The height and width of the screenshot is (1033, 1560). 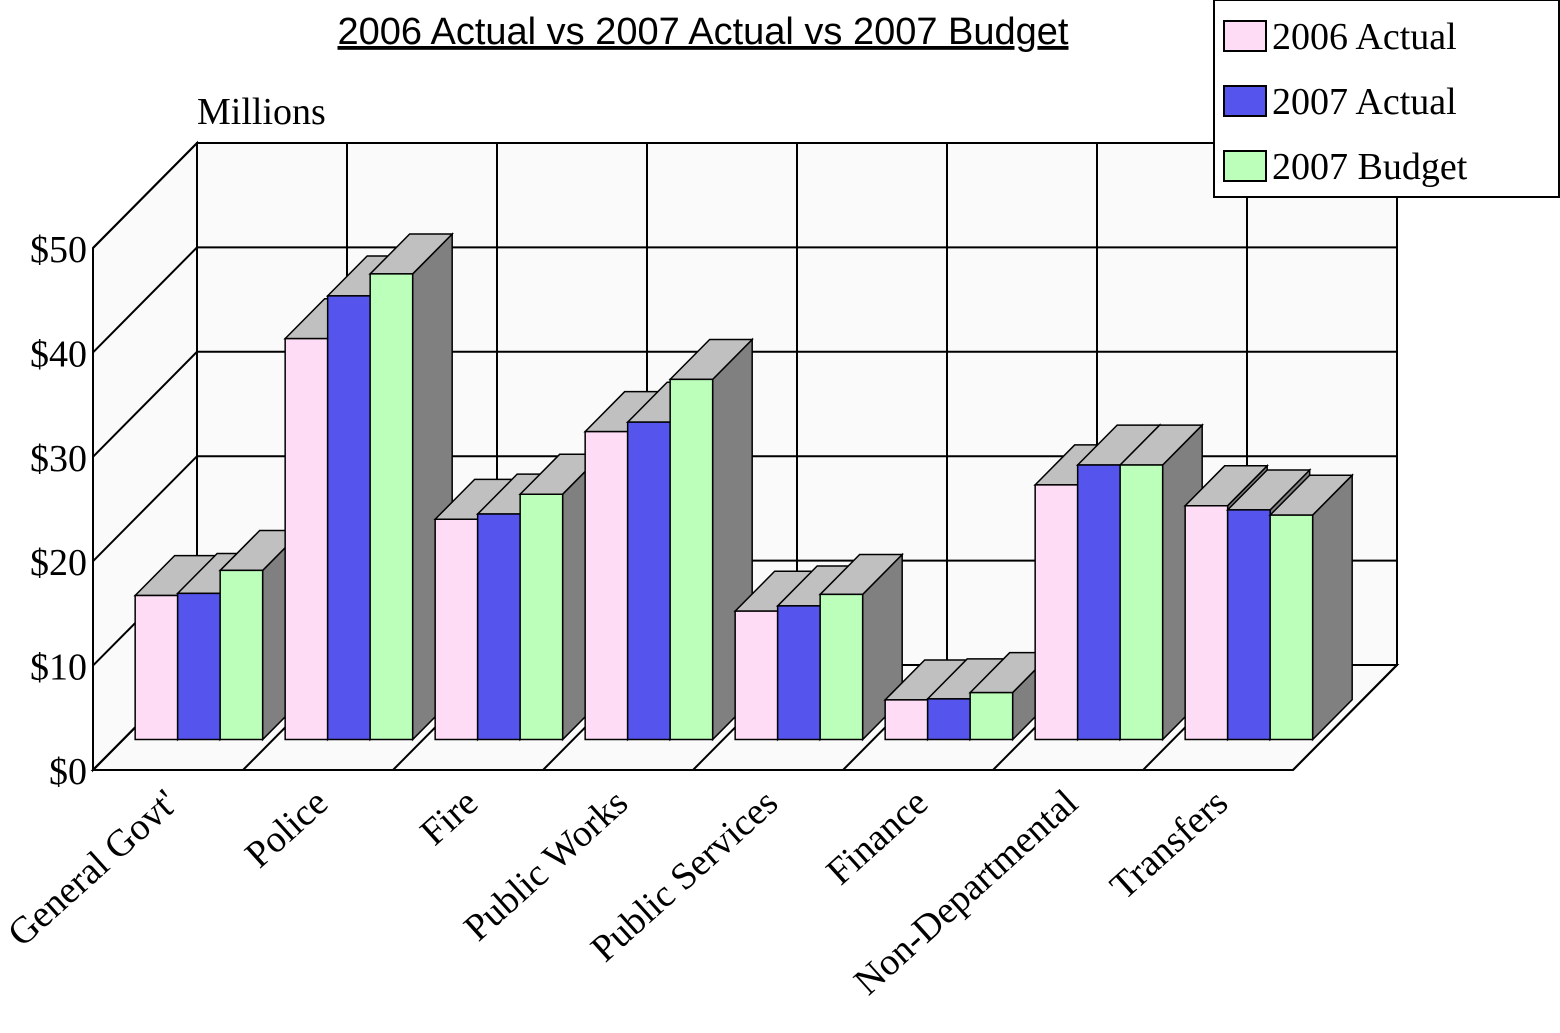 What do you see at coordinates (58, 250) in the screenshot?
I see `y-tick-label: $50` at bounding box center [58, 250].